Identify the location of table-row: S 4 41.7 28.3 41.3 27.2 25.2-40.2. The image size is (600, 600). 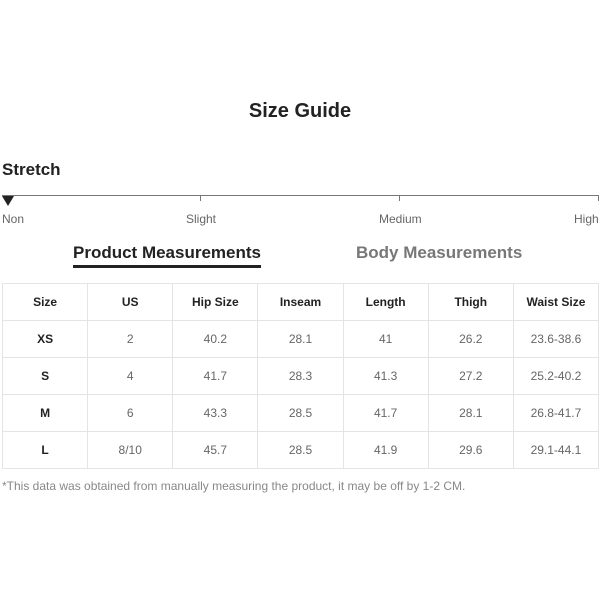
(300, 376).